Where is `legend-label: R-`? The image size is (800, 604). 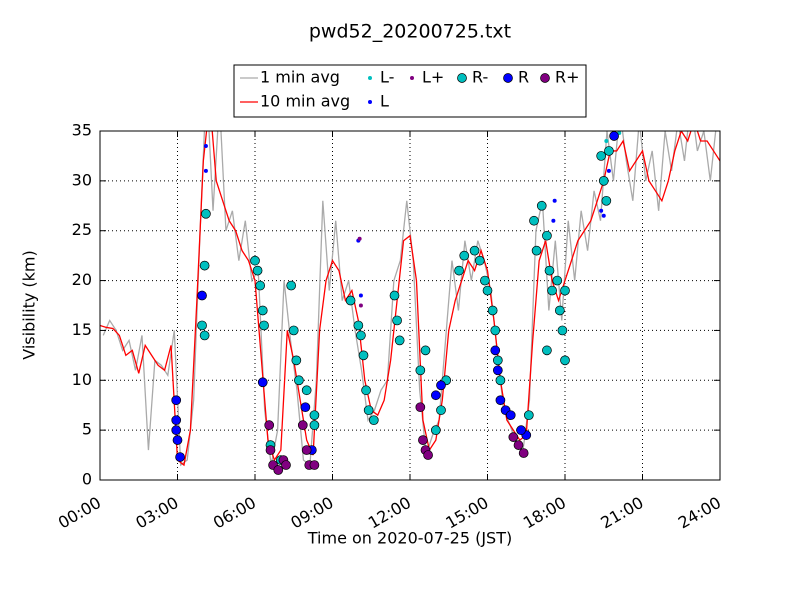 legend-label: R- is located at coordinates (480, 77).